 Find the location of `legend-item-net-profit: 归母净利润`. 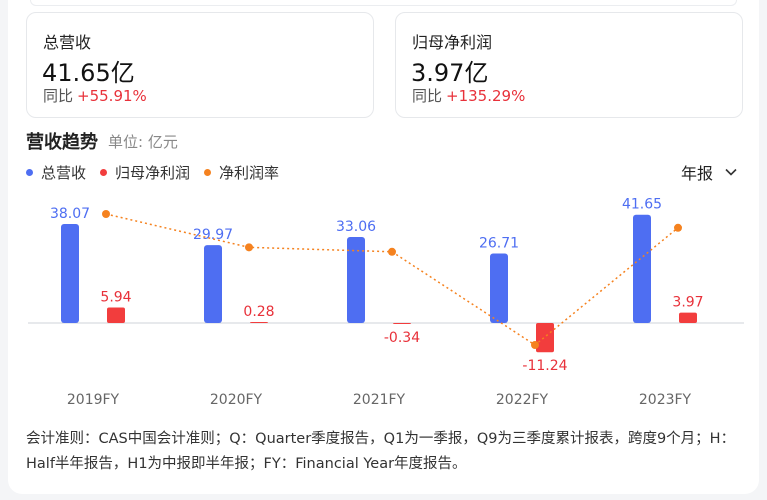

legend-item-net-profit: 归母净利润 is located at coordinates (145, 172).